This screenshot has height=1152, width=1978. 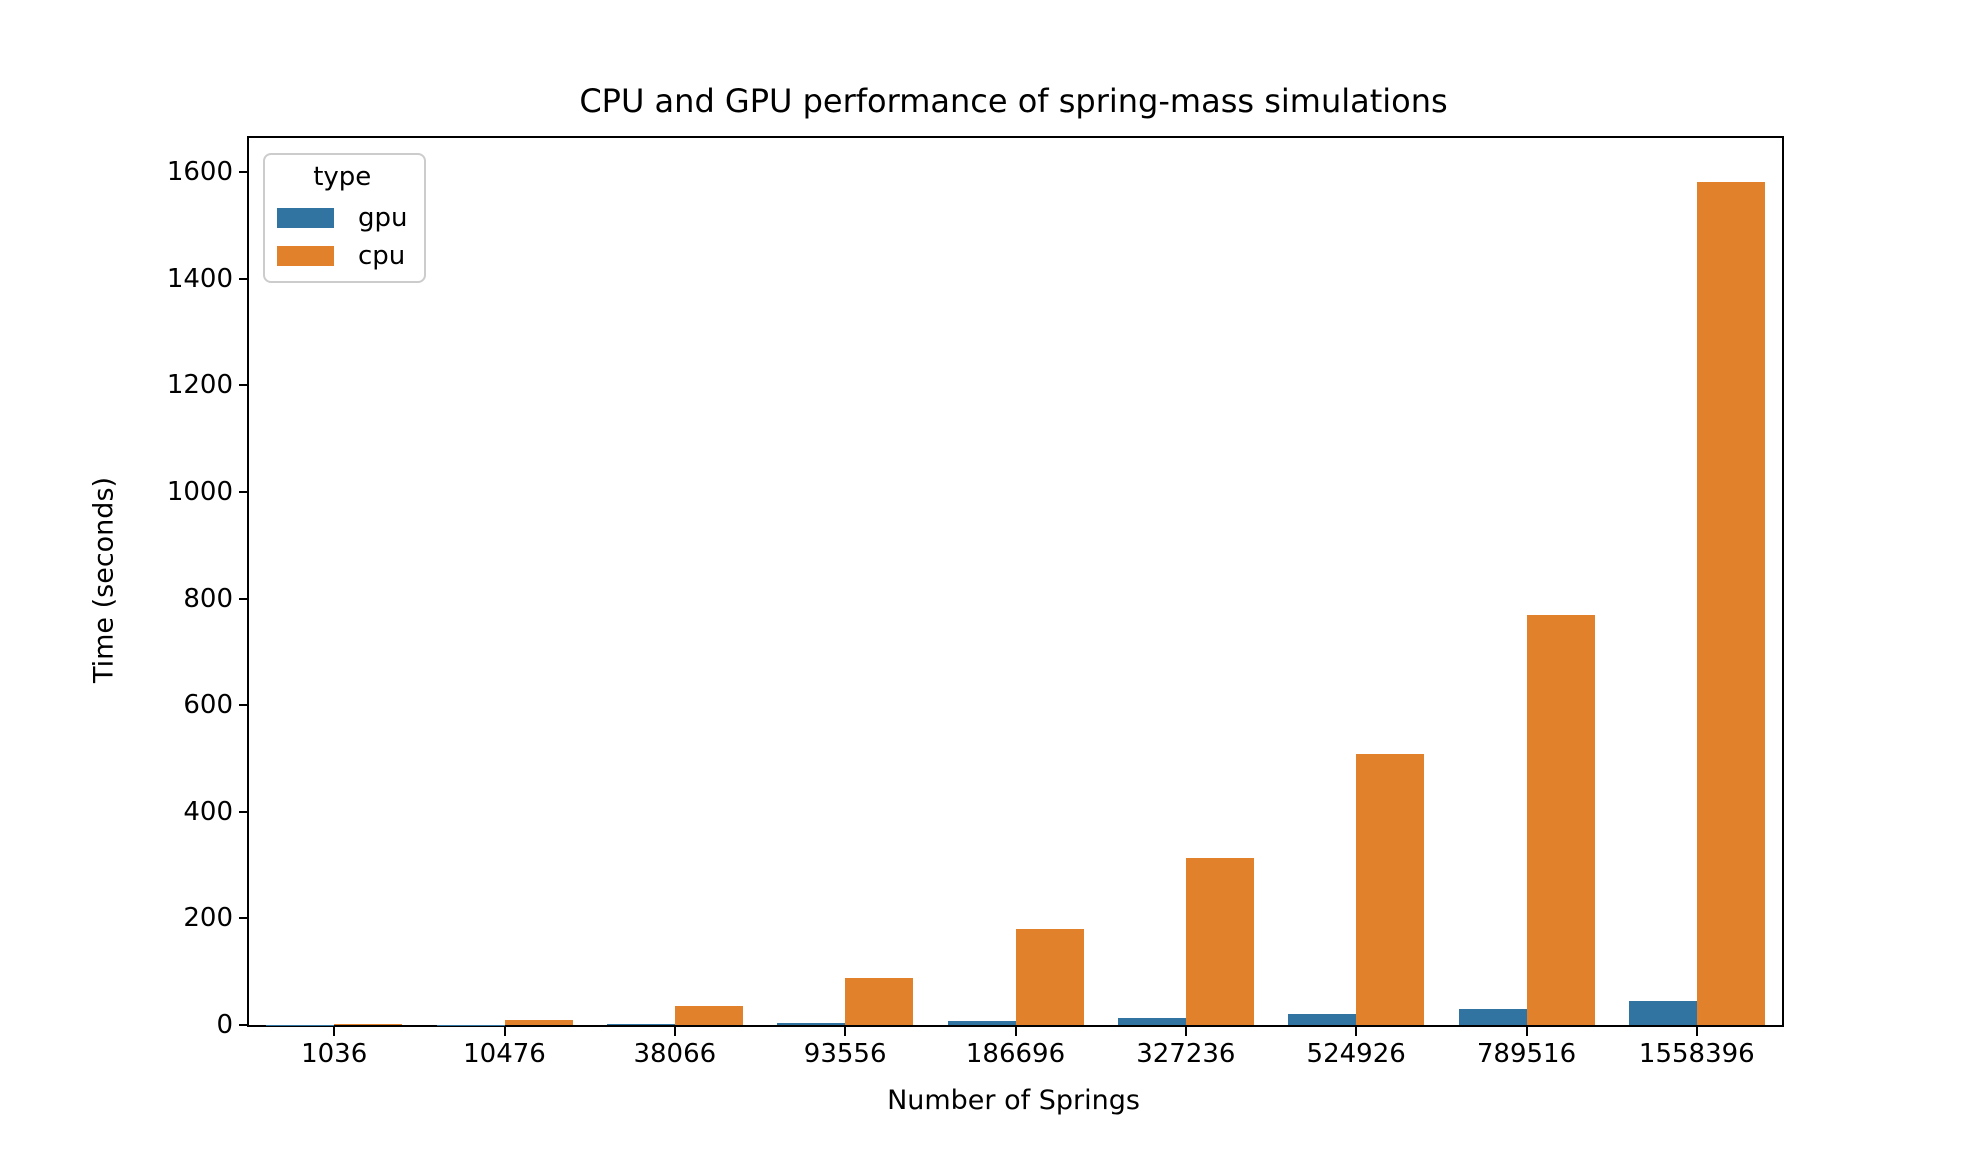 I want to click on y-tick-label: 1200, so click(x=199, y=385).